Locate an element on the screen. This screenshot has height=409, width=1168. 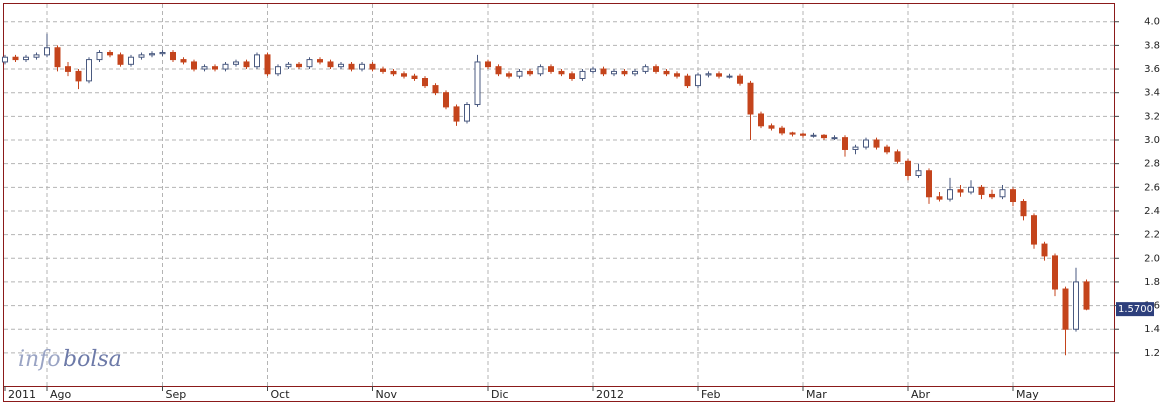
y-tick-label: 2.6 is located at coordinates (1152, 187).